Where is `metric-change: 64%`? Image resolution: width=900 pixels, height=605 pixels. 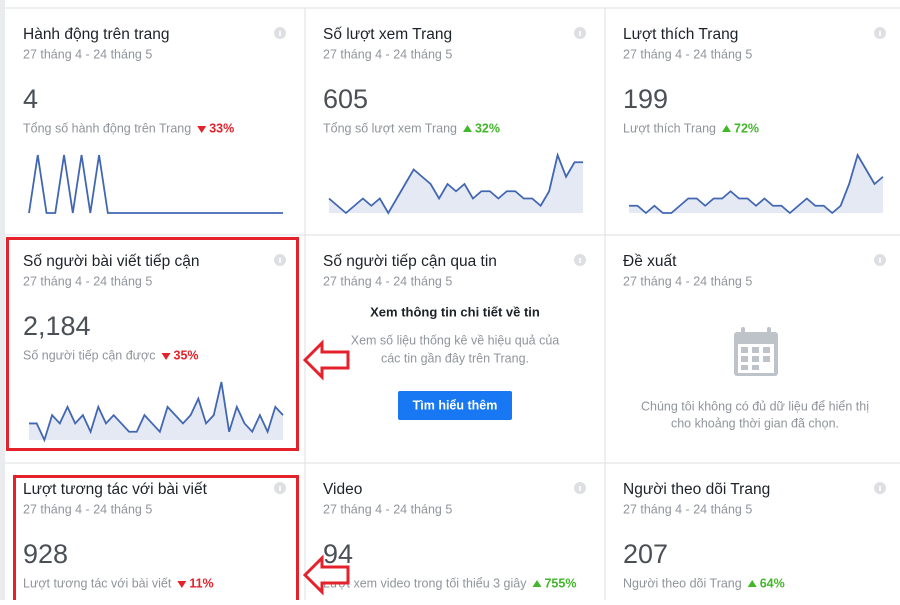
metric-change: 64% is located at coordinates (772, 583).